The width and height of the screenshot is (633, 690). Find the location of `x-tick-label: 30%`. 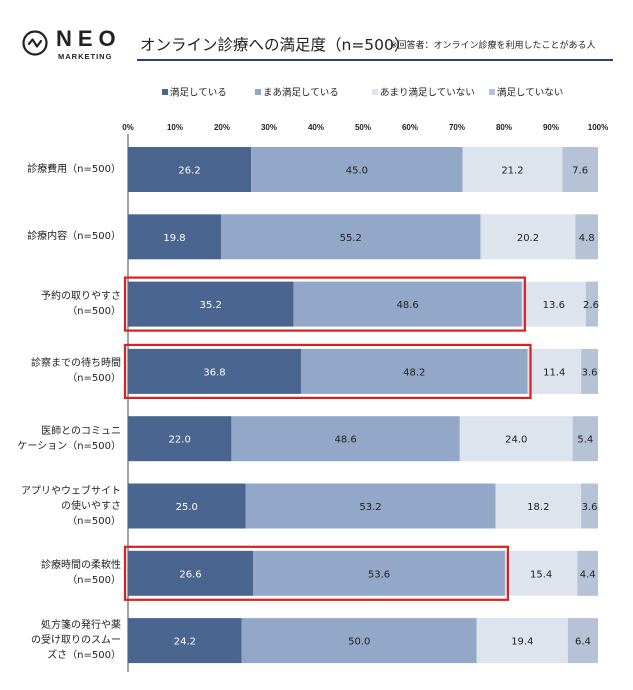

x-tick-label: 30% is located at coordinates (269, 127).